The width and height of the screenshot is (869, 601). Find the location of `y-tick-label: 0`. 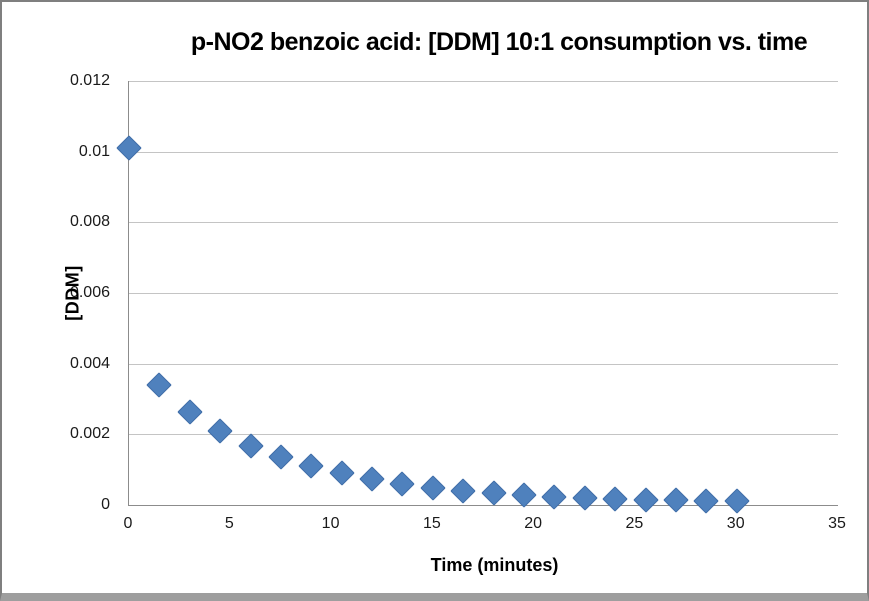

y-tick-label: 0 is located at coordinates (105, 504).